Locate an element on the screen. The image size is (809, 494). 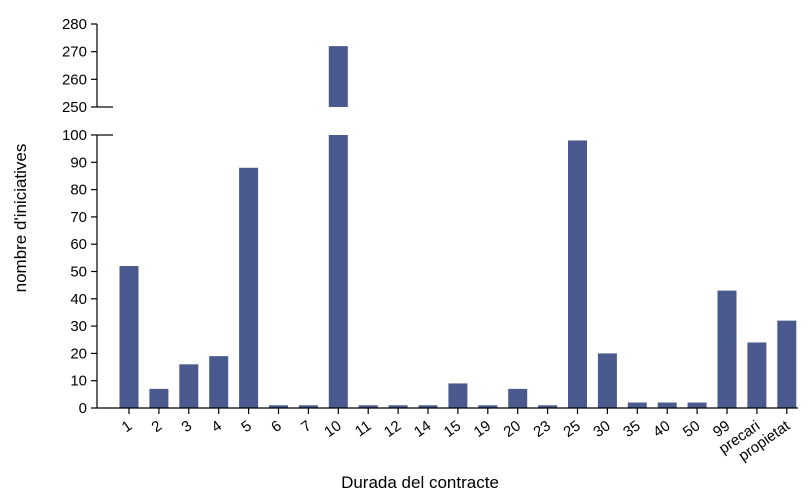
y-tick-label: 90 is located at coordinates (78, 162).